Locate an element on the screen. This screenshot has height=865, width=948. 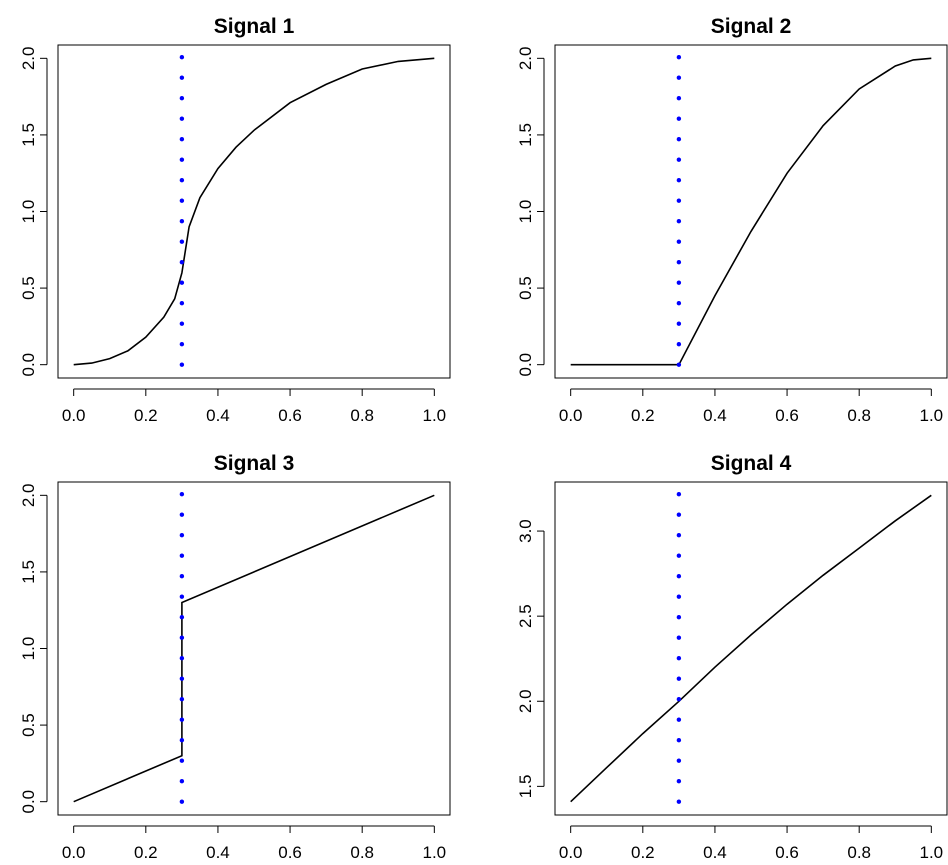
y-axis: 1.5 2.0 2.5 3.0 is located at coordinates (530, 658).